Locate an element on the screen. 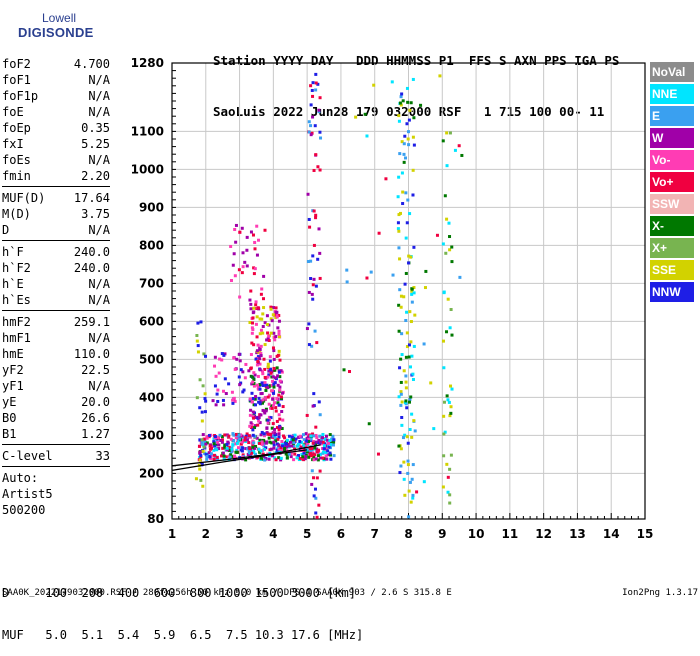 Image resolution: width=700 pixels, height=656 pixels. param-row-yf2: yF2 22.5 is located at coordinates (56, 370).